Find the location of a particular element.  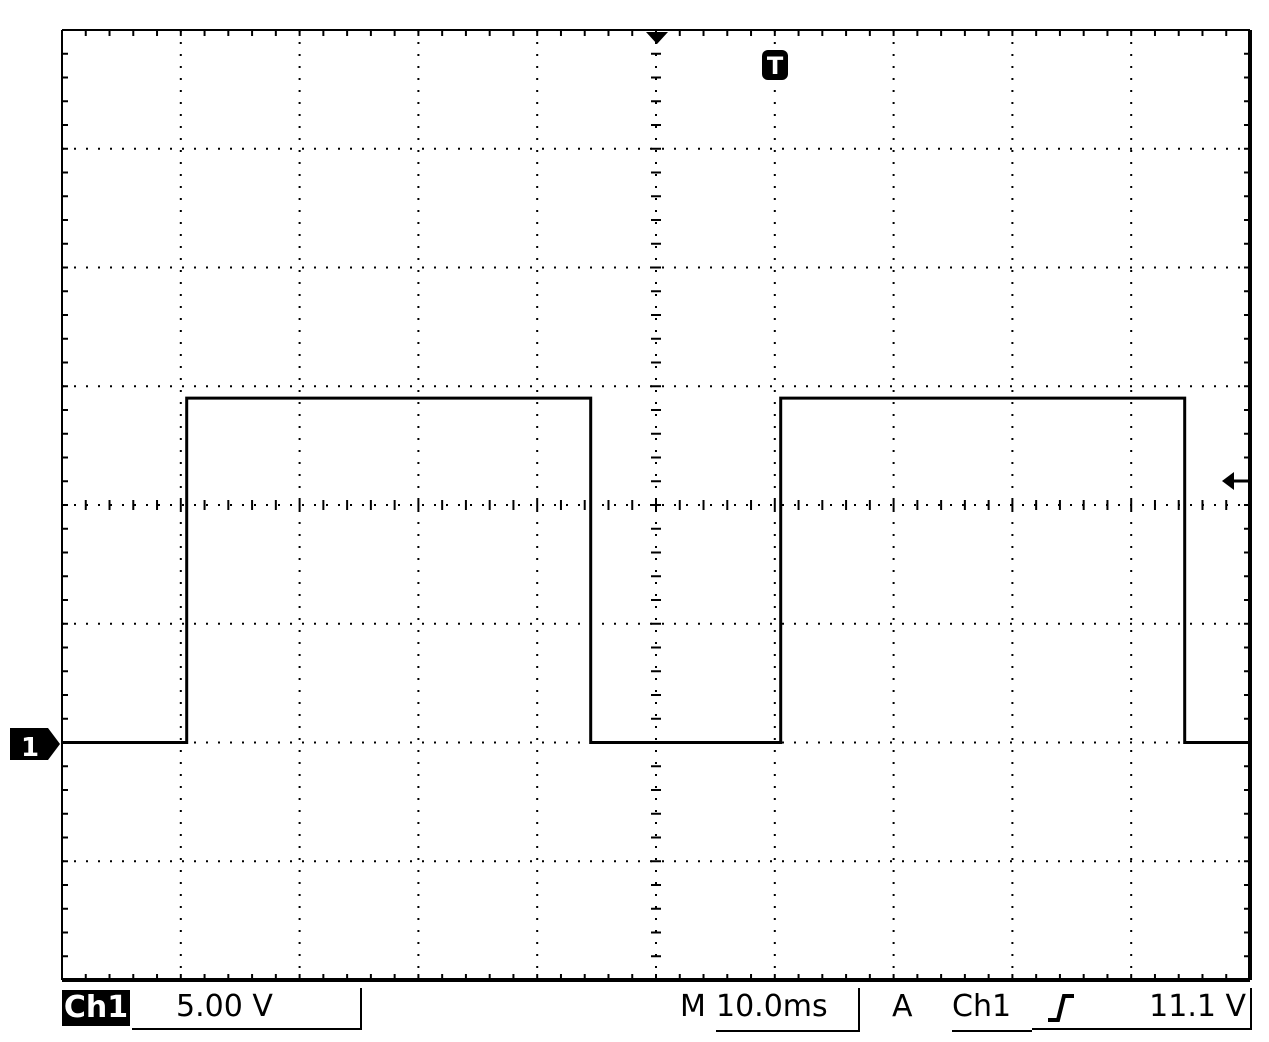

trigger-slope-icon is located at coordinates (1062, 1012).